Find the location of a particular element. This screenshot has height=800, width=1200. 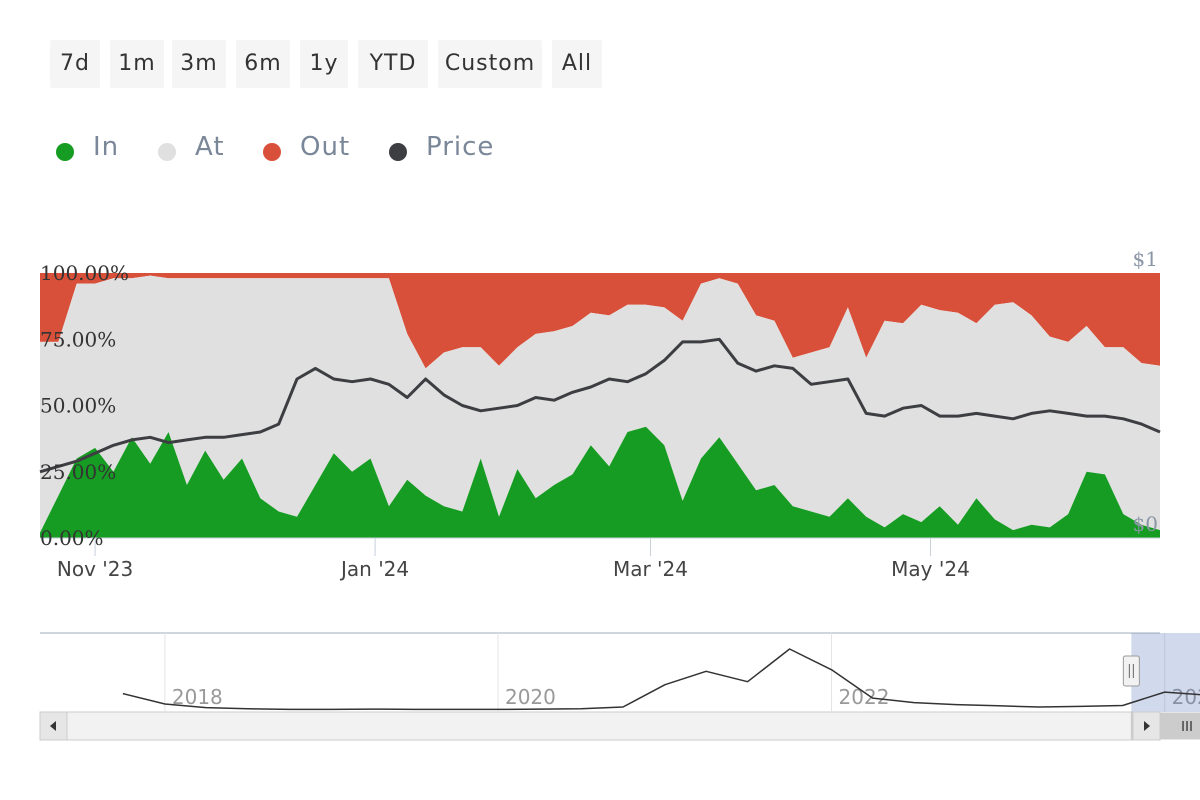

range-button-1y: 1y is located at coordinates (324, 64).